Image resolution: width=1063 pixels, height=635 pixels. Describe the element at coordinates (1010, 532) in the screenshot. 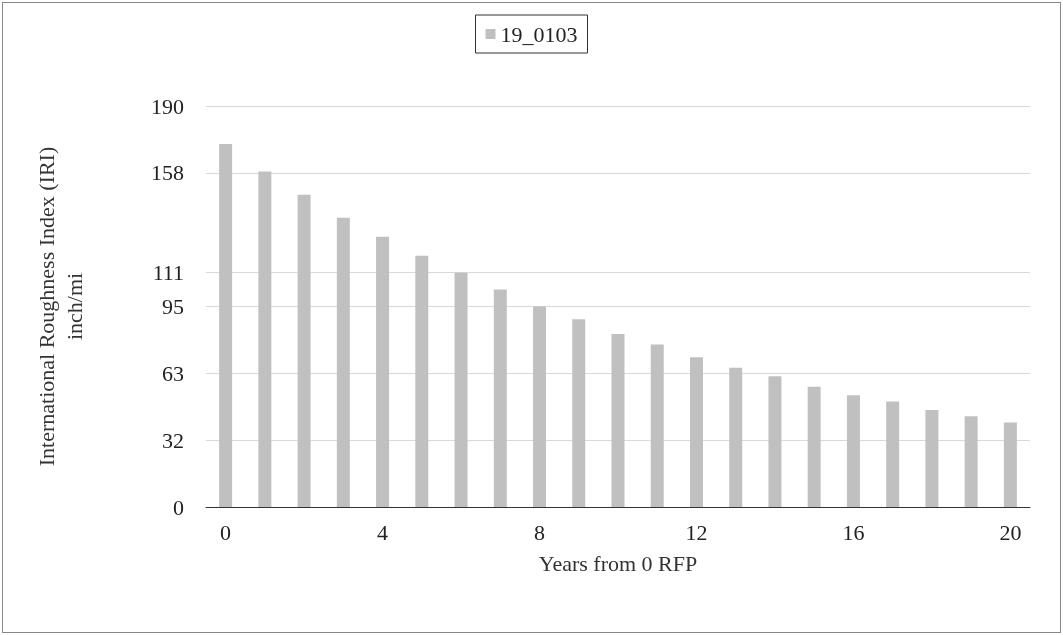

I see `x-tick-label: 20` at that location.